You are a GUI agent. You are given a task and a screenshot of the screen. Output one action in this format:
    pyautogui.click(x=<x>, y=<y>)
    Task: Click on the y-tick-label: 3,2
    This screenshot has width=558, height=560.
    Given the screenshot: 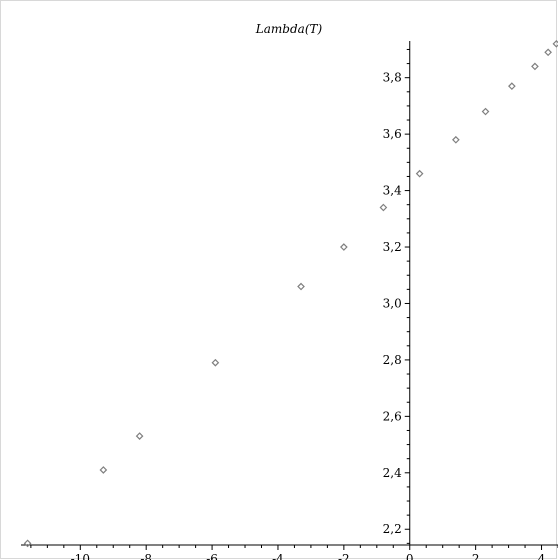 What is the action you would take?
    pyautogui.click(x=392, y=247)
    